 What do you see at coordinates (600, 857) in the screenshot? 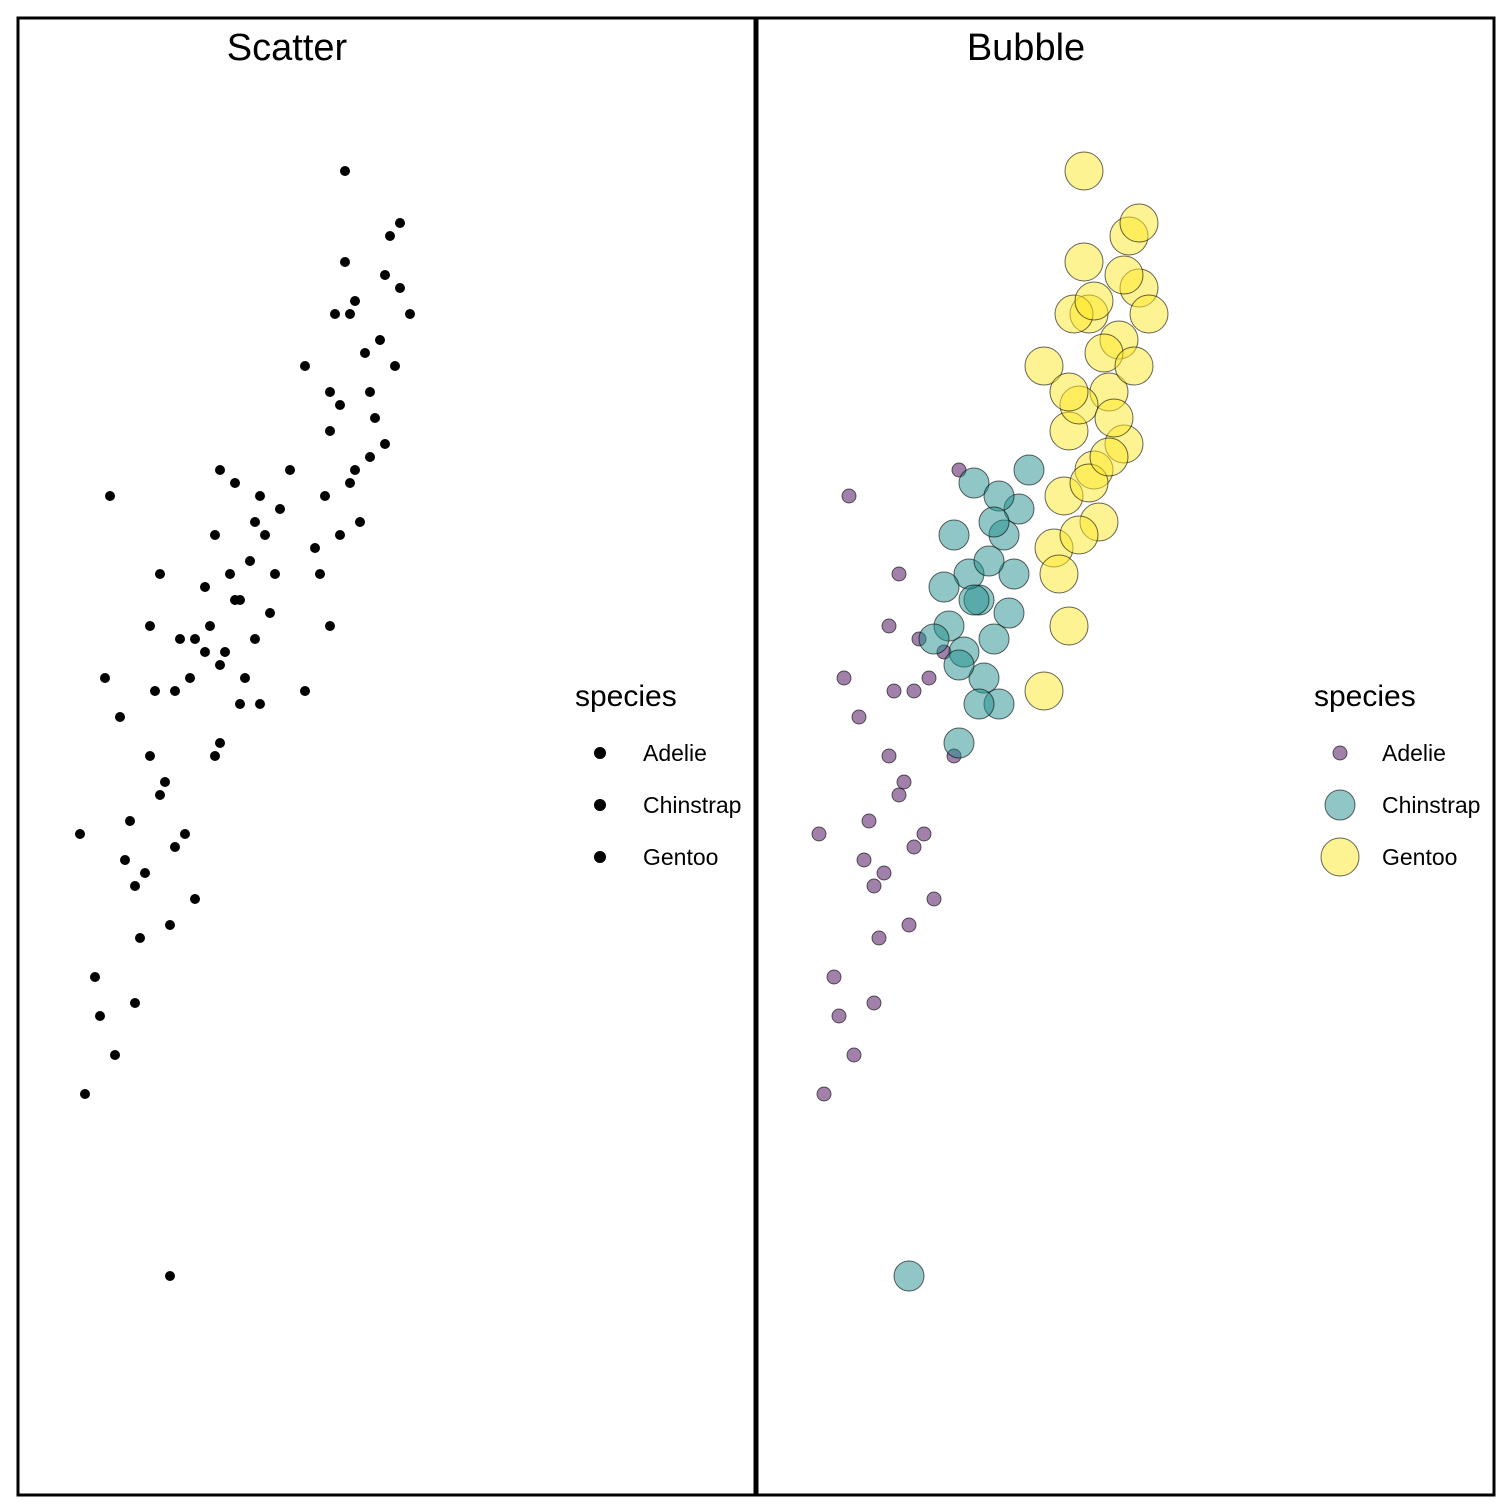
I see `scatter-legend-key-gentoo` at bounding box center [600, 857].